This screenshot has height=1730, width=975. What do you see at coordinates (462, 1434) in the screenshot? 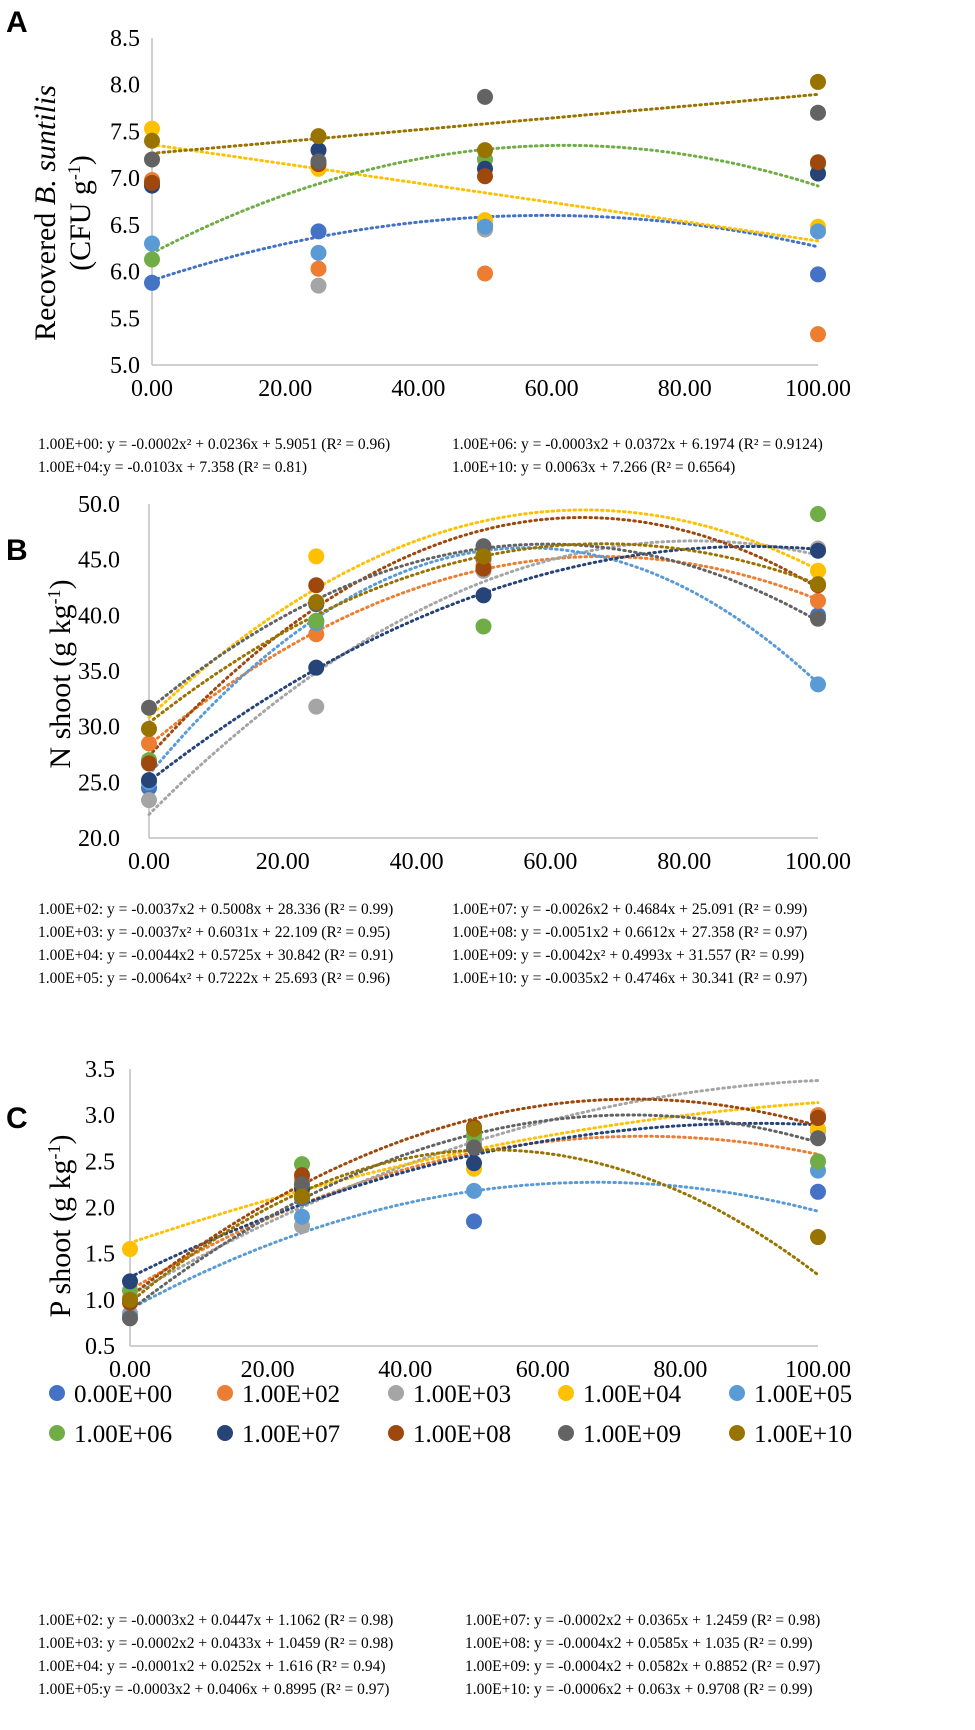
I see `legend-label: 1.00E+08` at bounding box center [462, 1434].